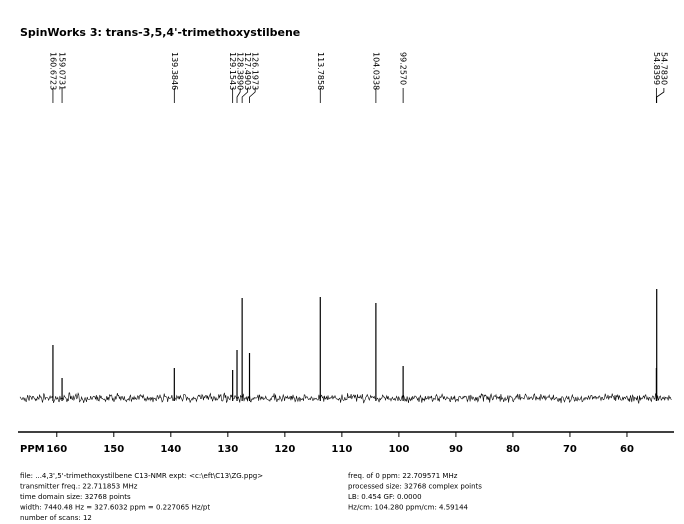 This screenshot has width=684, height=524. What do you see at coordinates (656, 68) in the screenshot?
I see `peak-label: 54.8399` at bounding box center [656, 68].